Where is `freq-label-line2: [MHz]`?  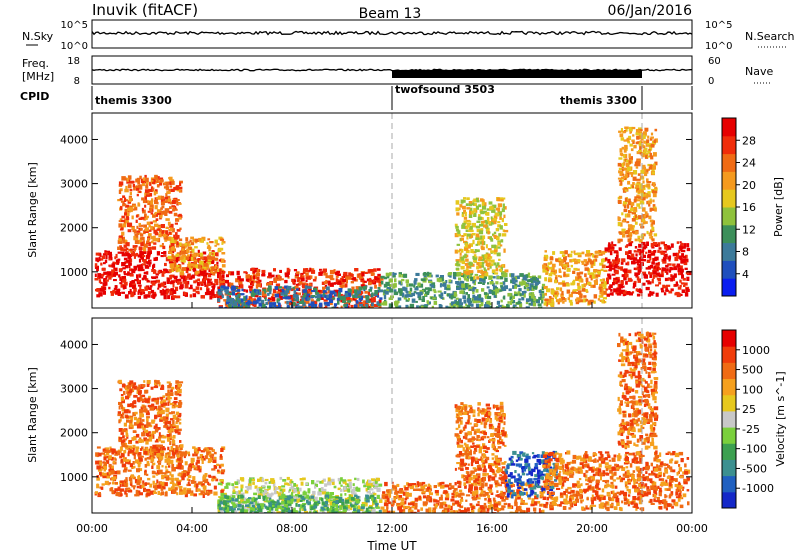 freq-label-line2: [MHz] is located at coordinates (38, 76).